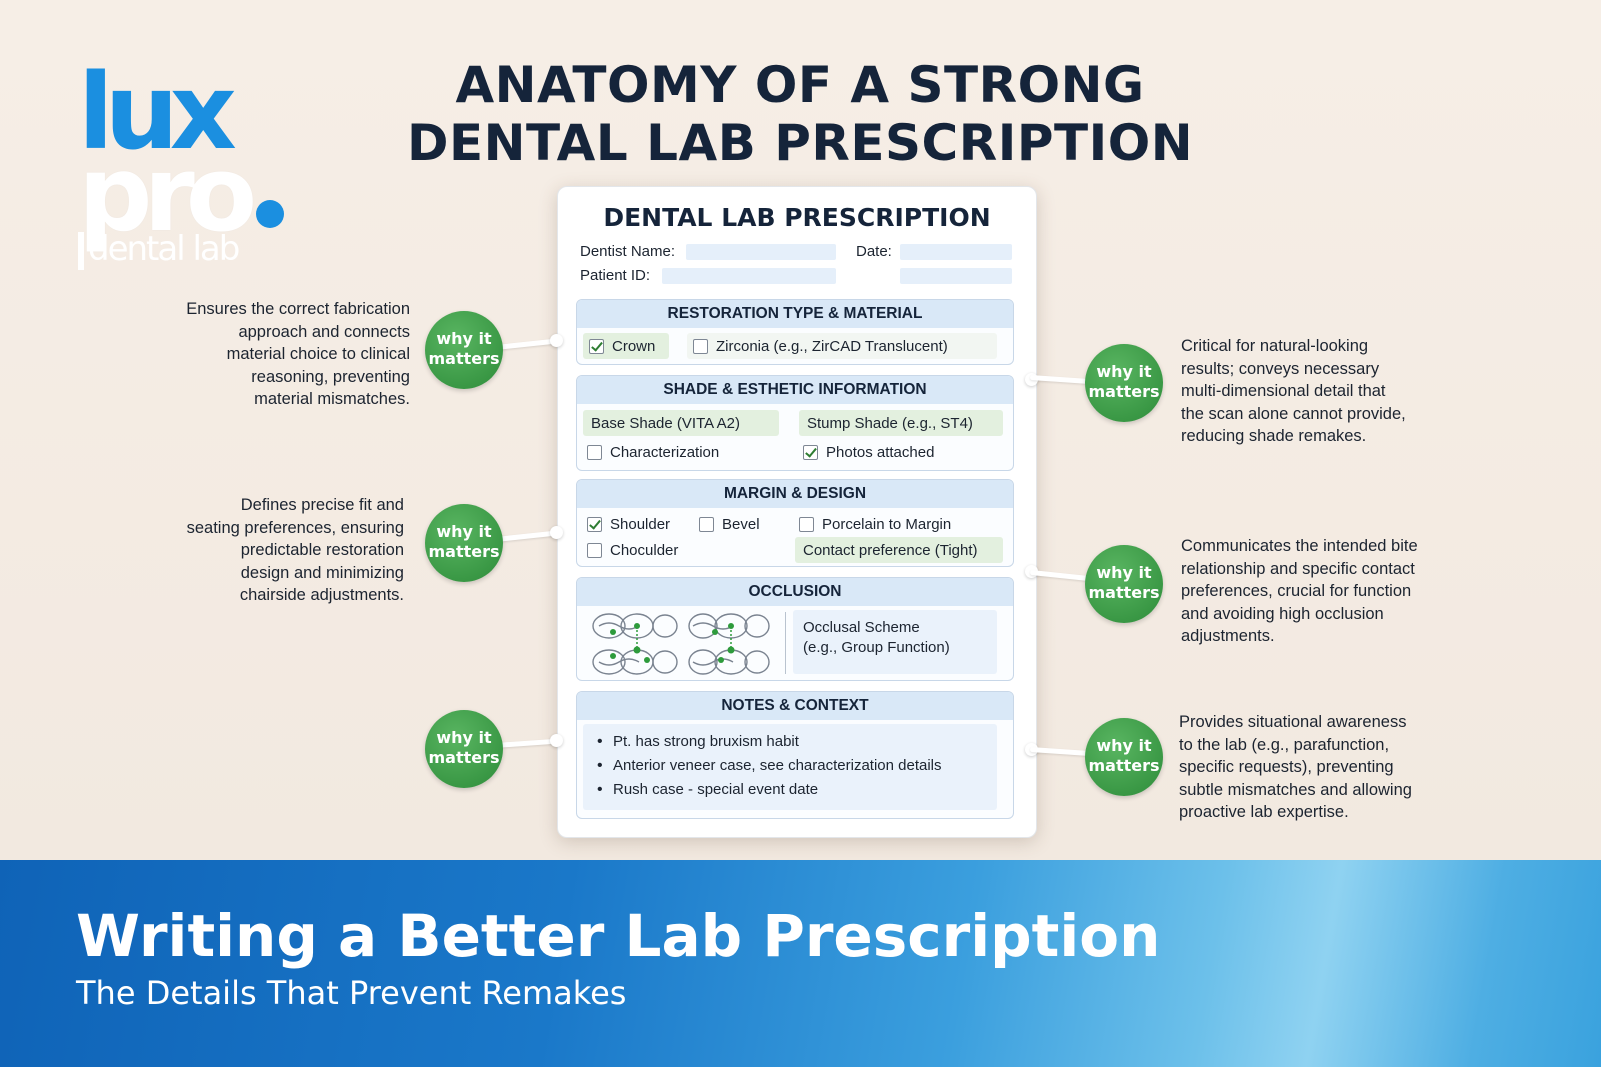 The height and width of the screenshot is (1067, 1601). Describe the element at coordinates (800, 85) in the screenshot. I see `main-title-line-1: ANATOMY OF A STRONG` at that location.